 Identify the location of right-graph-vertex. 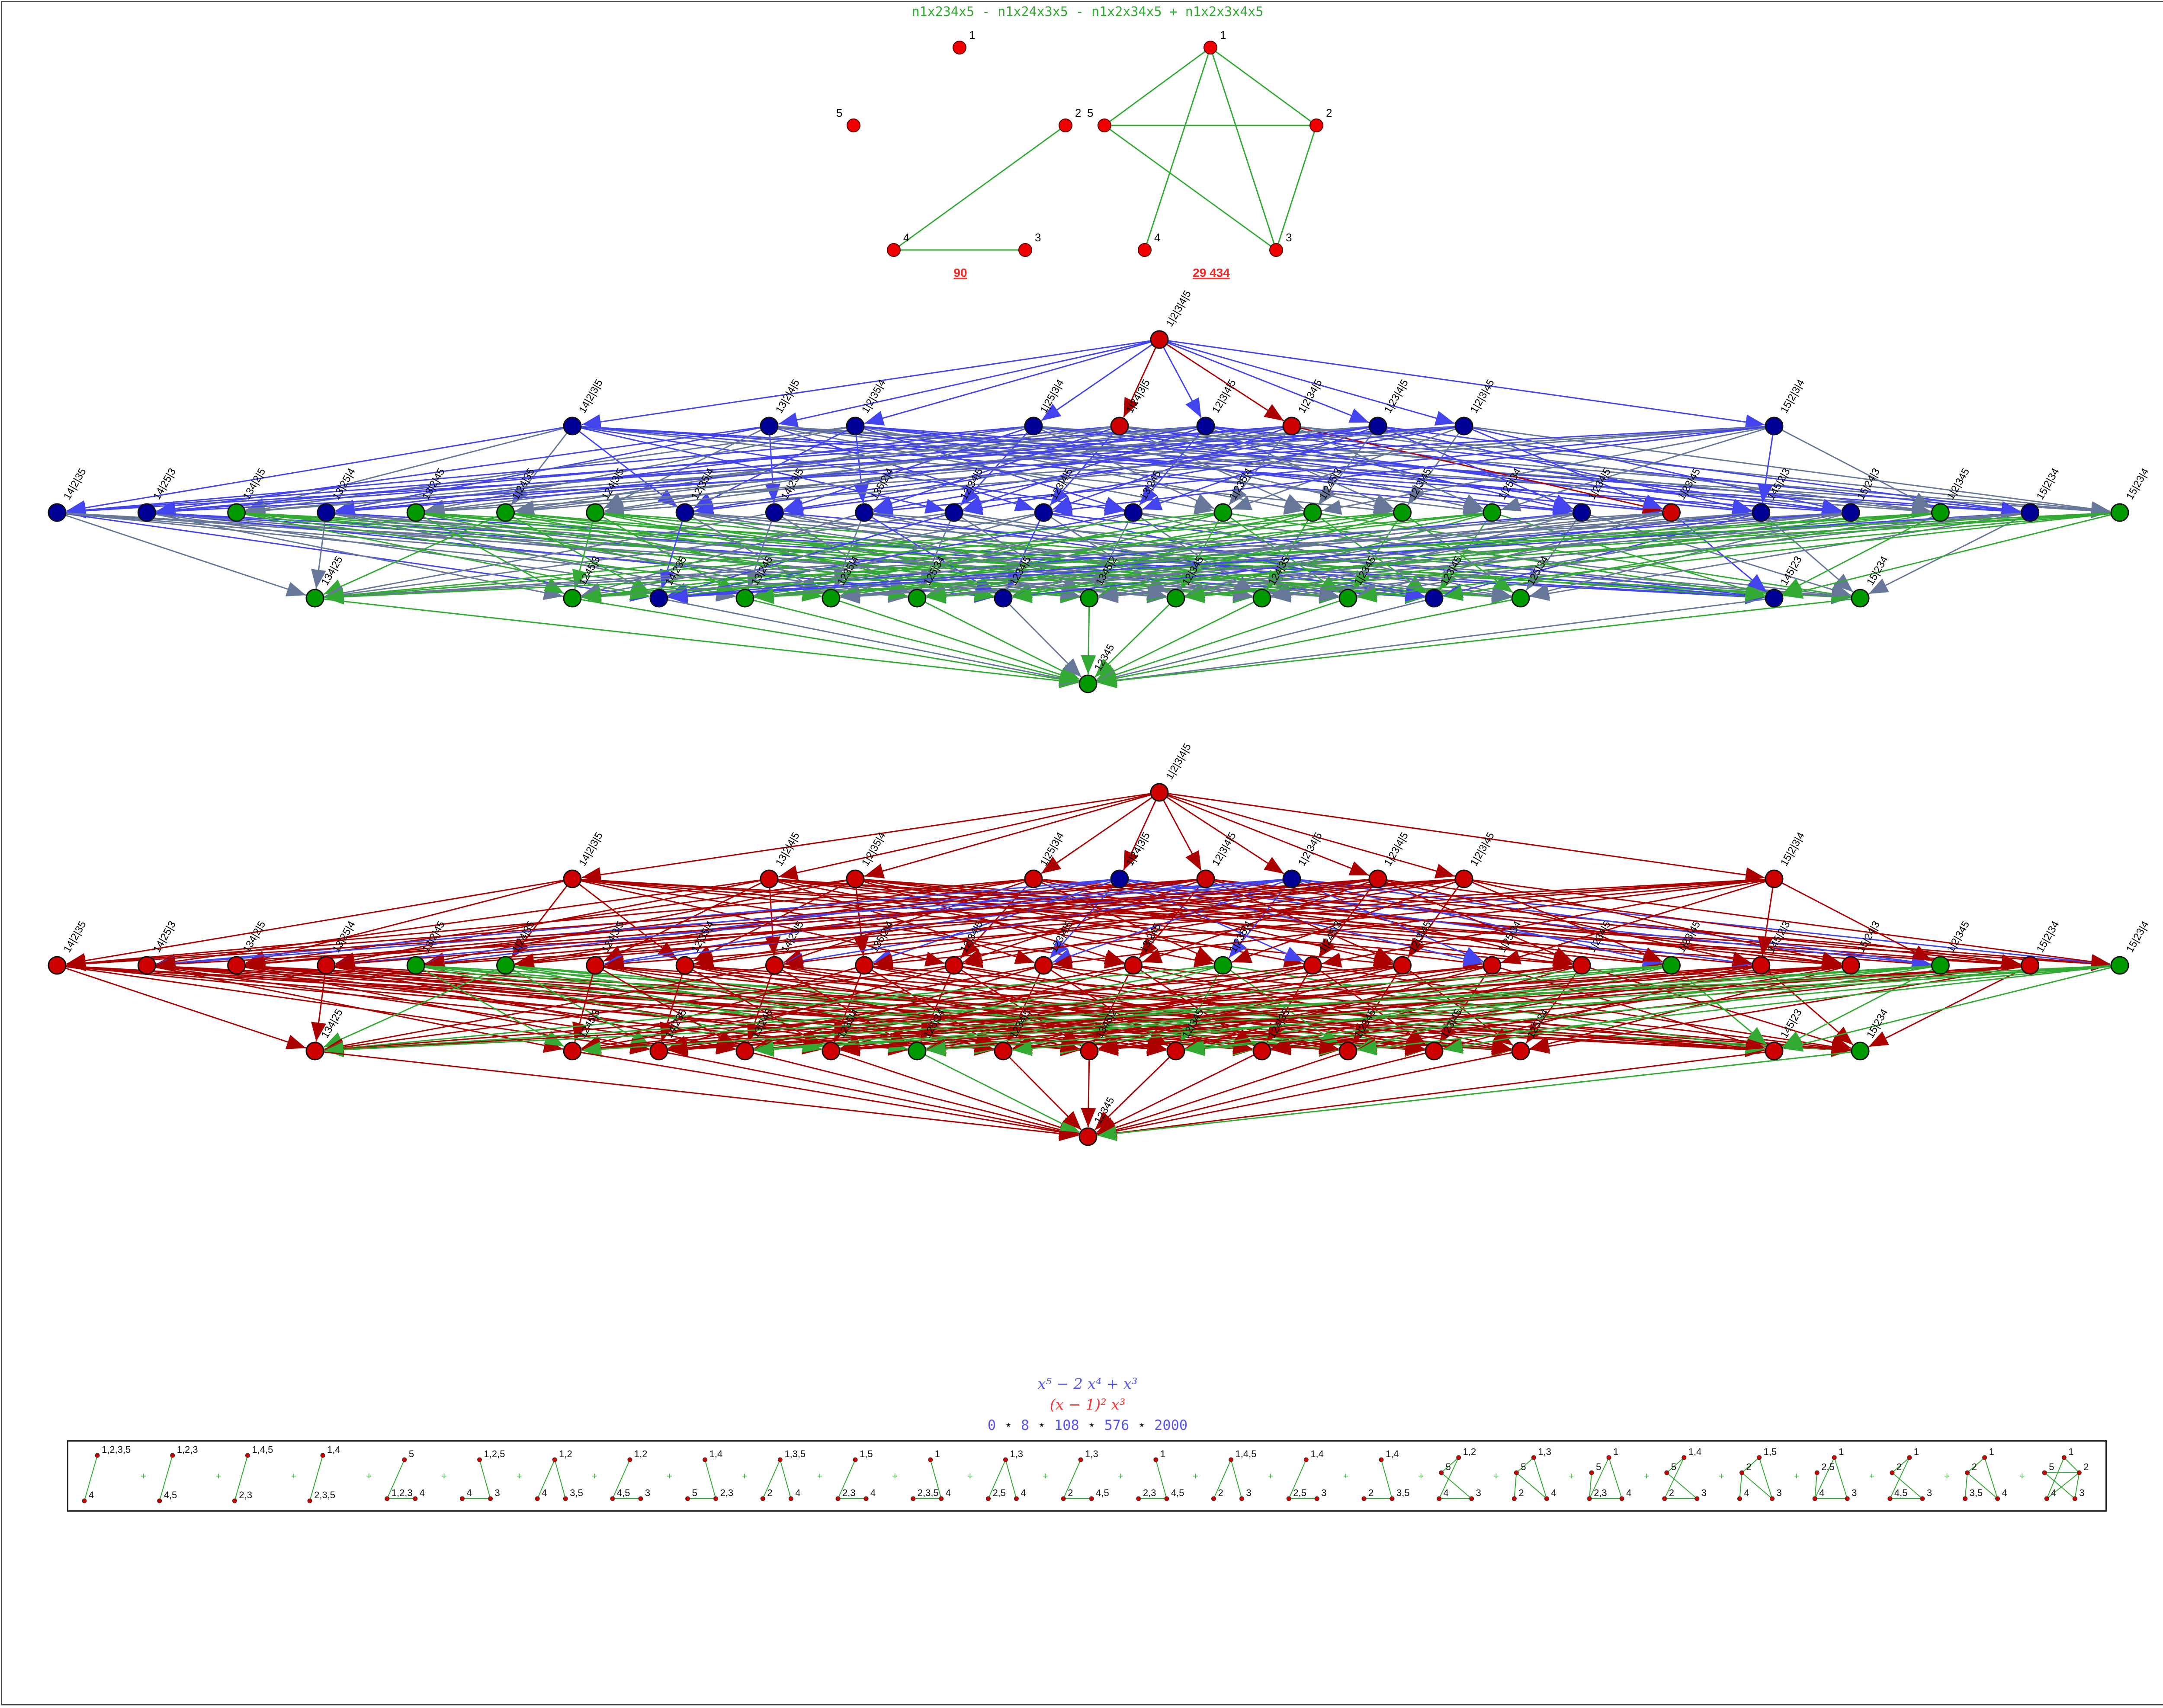
(1210, 47).